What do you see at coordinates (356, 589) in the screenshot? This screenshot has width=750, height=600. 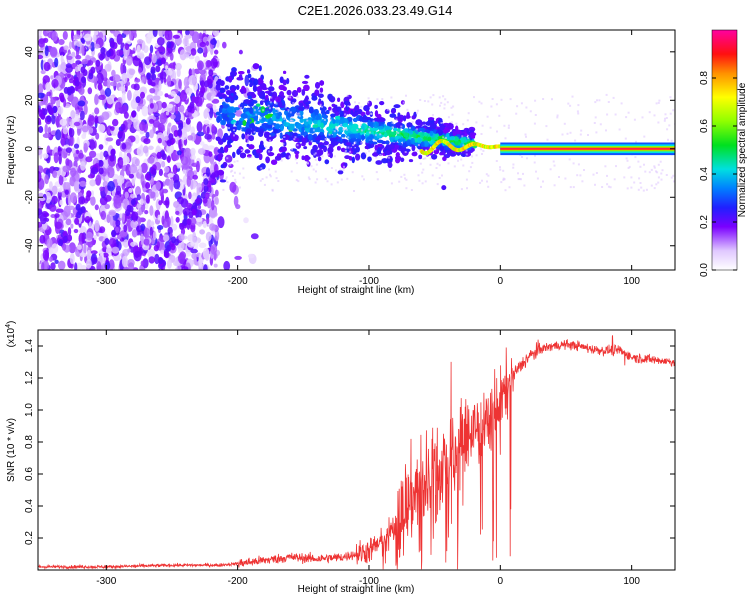 I see `snr-x-label: Height of straight line (km)` at bounding box center [356, 589].